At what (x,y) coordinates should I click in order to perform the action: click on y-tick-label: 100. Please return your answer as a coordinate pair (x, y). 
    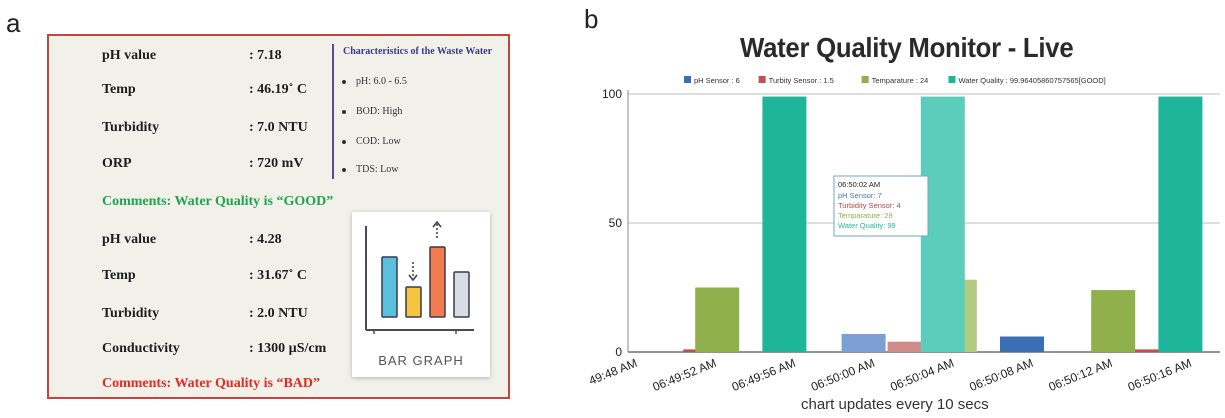
    Looking at the image, I should click on (612, 94).